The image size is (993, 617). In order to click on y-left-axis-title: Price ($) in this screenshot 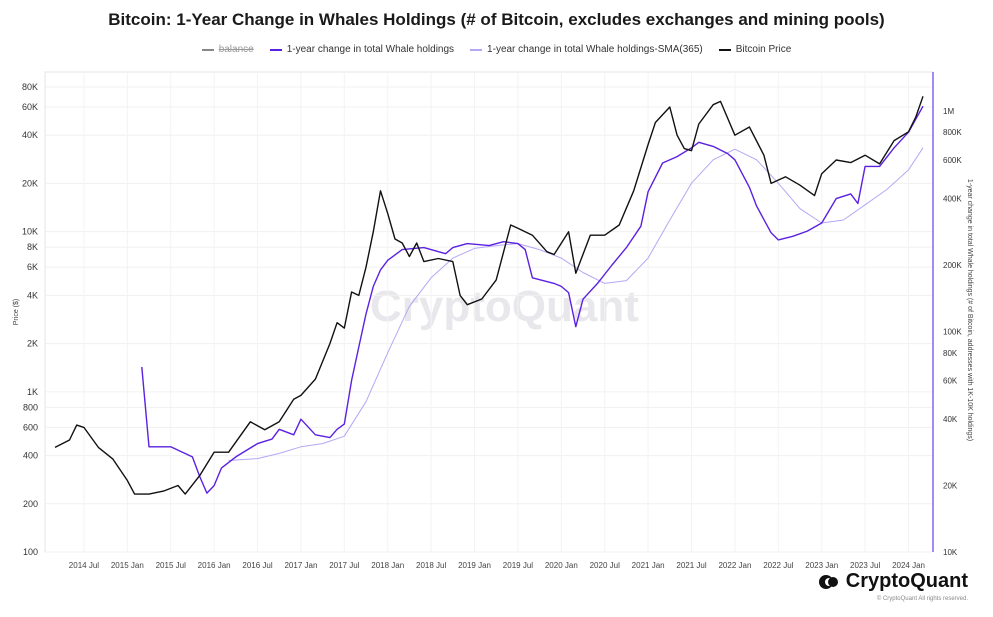, I will do `click(16, 312)`.